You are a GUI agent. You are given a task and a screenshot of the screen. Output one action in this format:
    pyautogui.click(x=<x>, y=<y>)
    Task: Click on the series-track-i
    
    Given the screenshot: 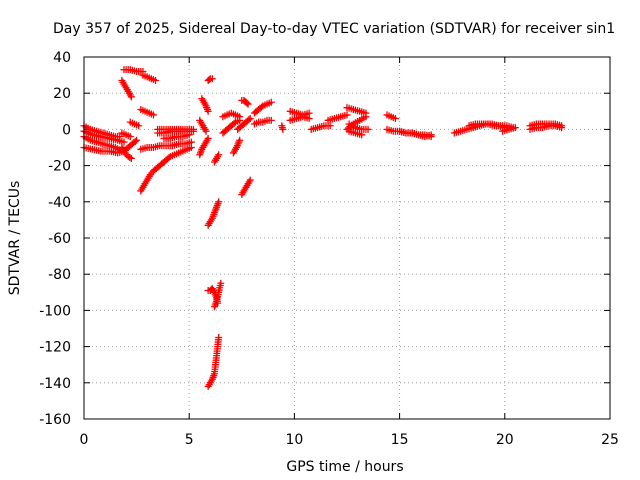 What is the action you would take?
    pyautogui.click(x=166, y=145)
    